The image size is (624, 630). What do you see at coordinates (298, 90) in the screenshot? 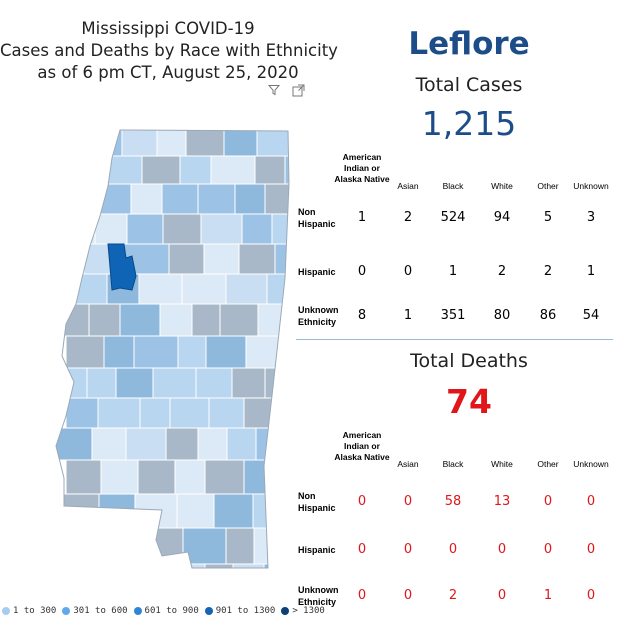
I see `focus-mode-icon` at bounding box center [298, 90].